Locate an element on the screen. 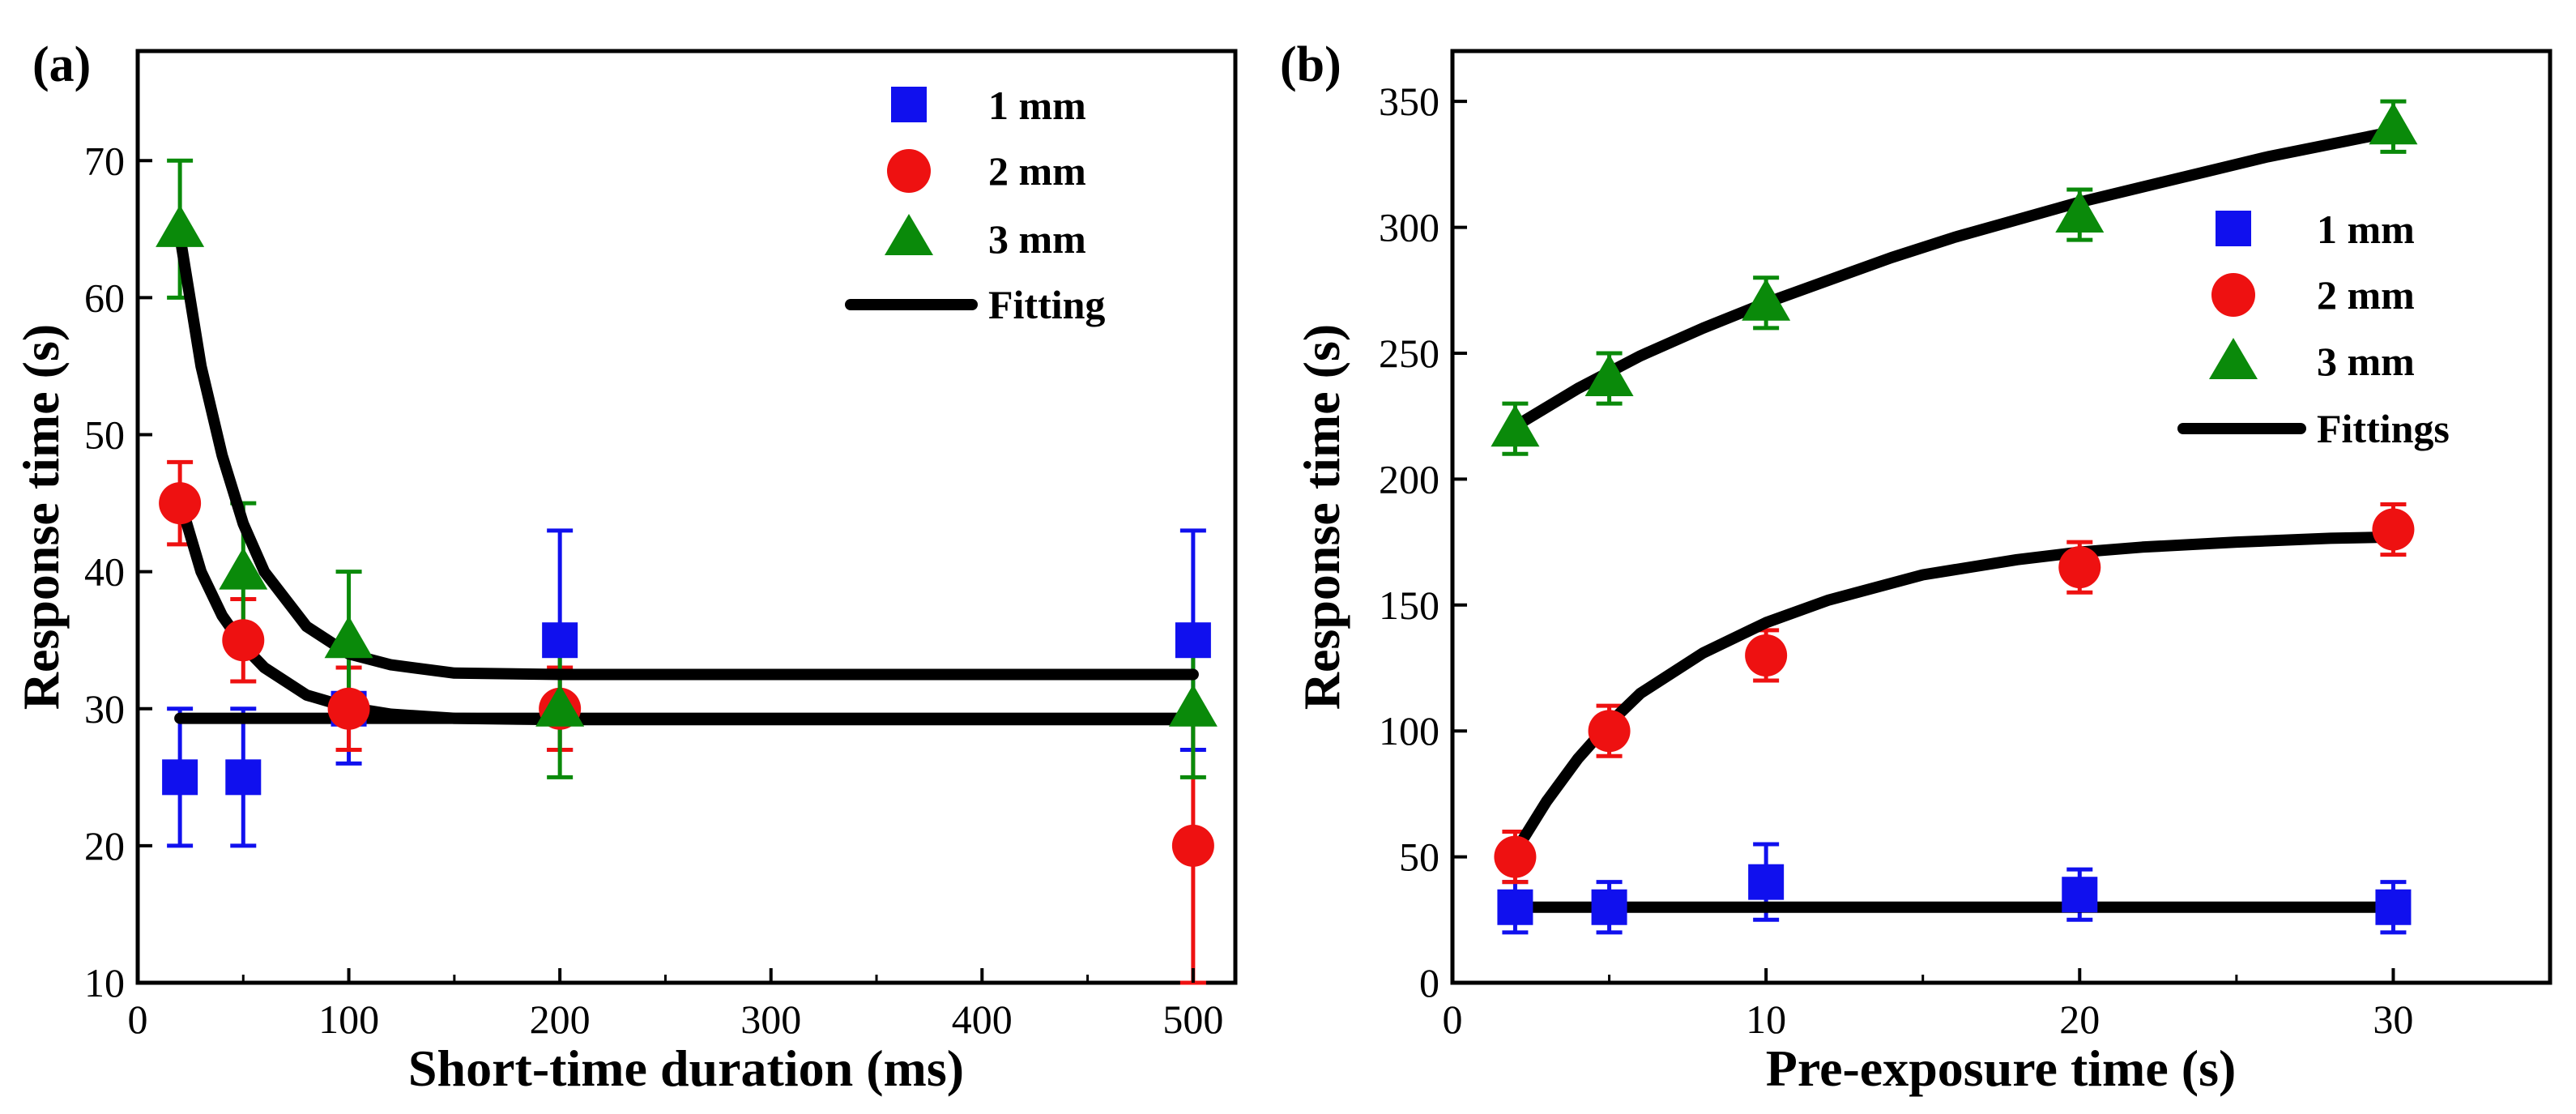 The image size is (2576, 1114). panel-label-a: (a) is located at coordinates (62, 64).